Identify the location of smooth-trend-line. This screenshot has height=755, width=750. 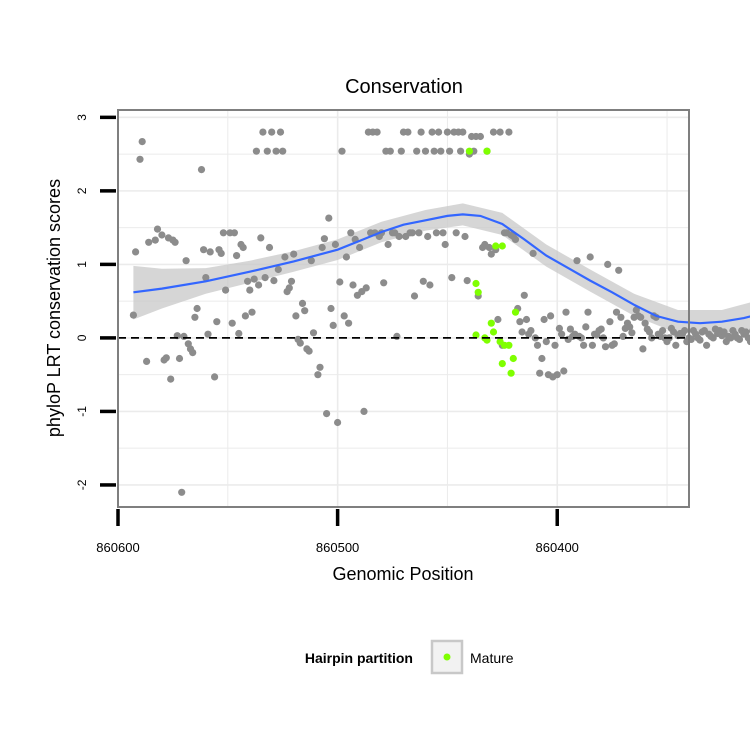
(441, 269).